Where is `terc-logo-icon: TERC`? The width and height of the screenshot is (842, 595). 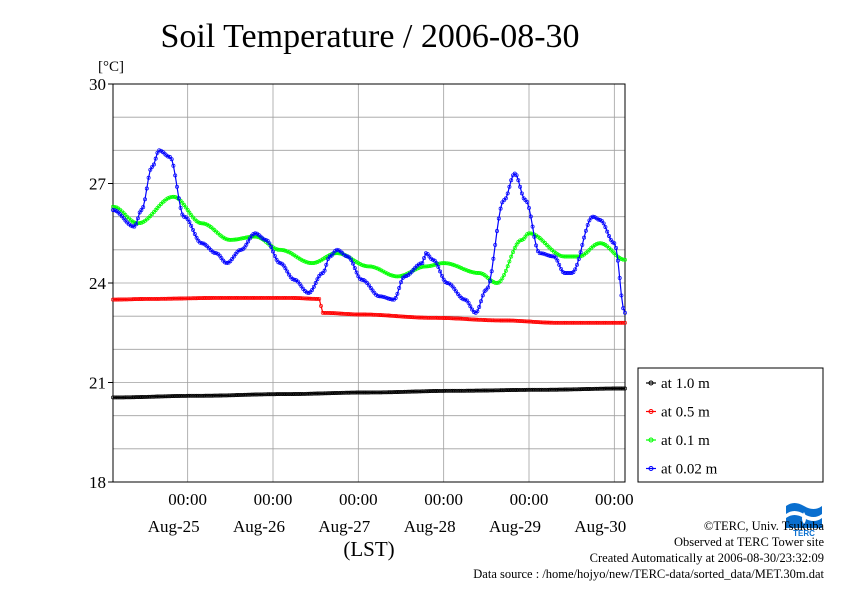 terc-logo-icon: TERC is located at coordinates (804, 519).